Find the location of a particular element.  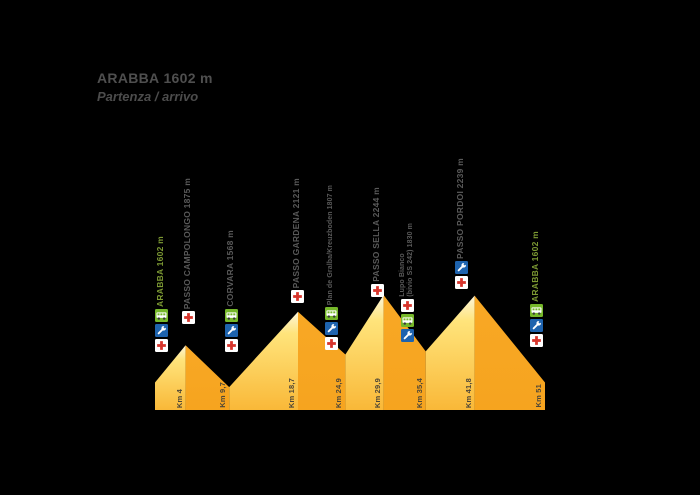

race-subtitle: Partenza / arrivo is located at coordinates (148, 96).